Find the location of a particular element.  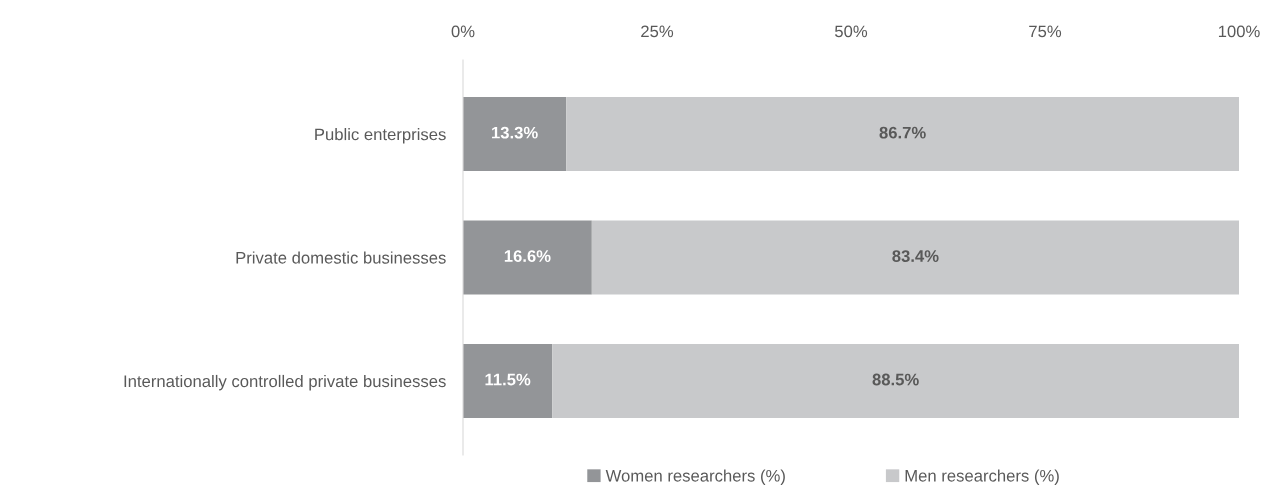

data-label: 88.5% is located at coordinates (895, 379).